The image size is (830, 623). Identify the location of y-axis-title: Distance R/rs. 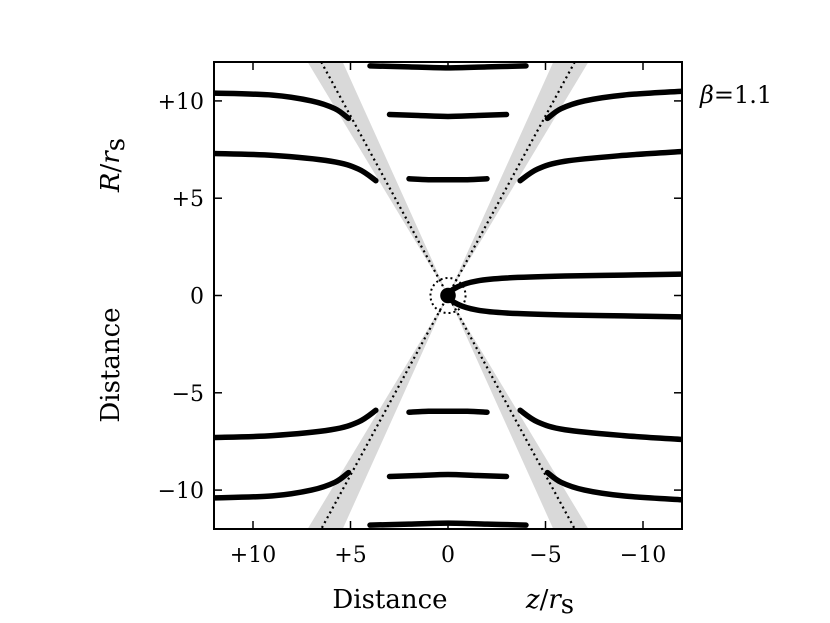
(113, 280).